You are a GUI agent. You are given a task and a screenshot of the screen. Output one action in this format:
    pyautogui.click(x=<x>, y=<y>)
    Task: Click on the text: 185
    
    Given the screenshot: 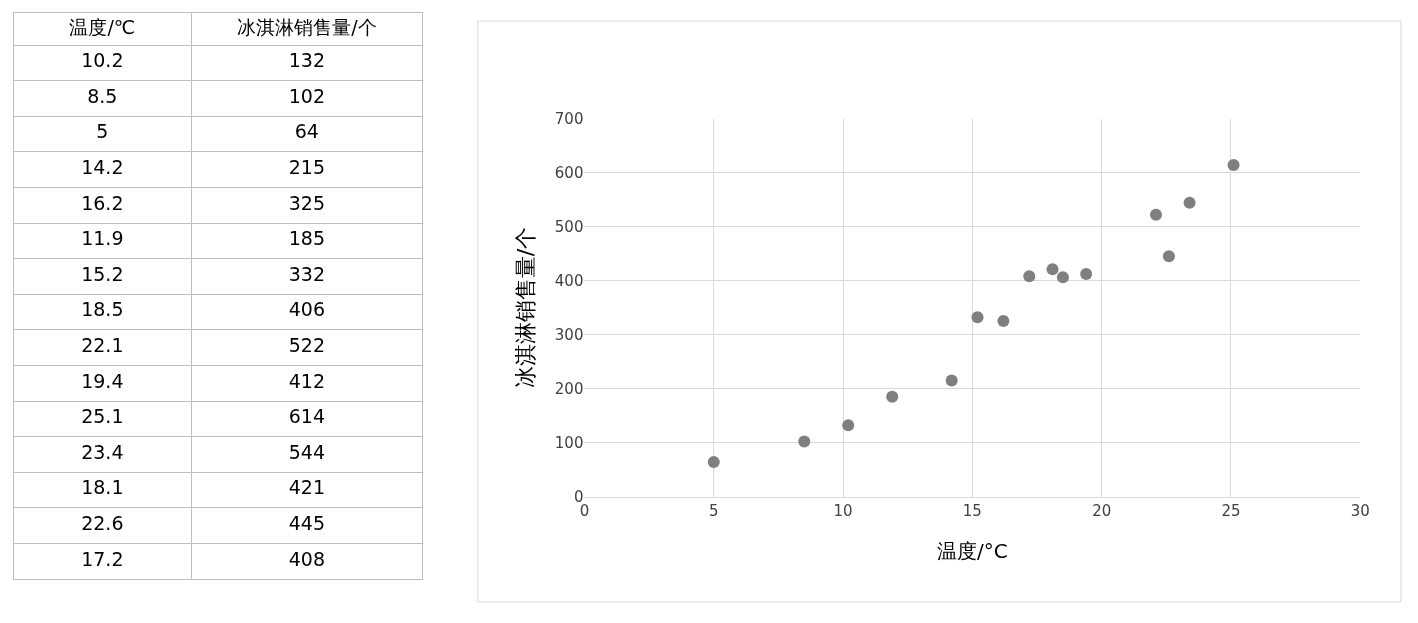 What is the action you would take?
    pyautogui.click(x=306, y=238)
    